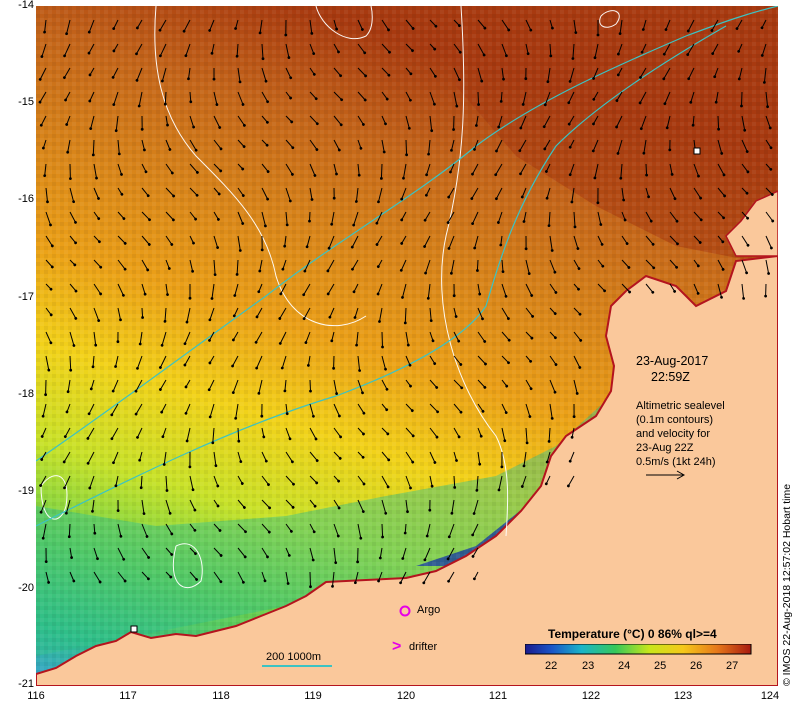 This screenshot has width=800, height=710. I want to click on colorbar-tick: 26, so click(696, 666).